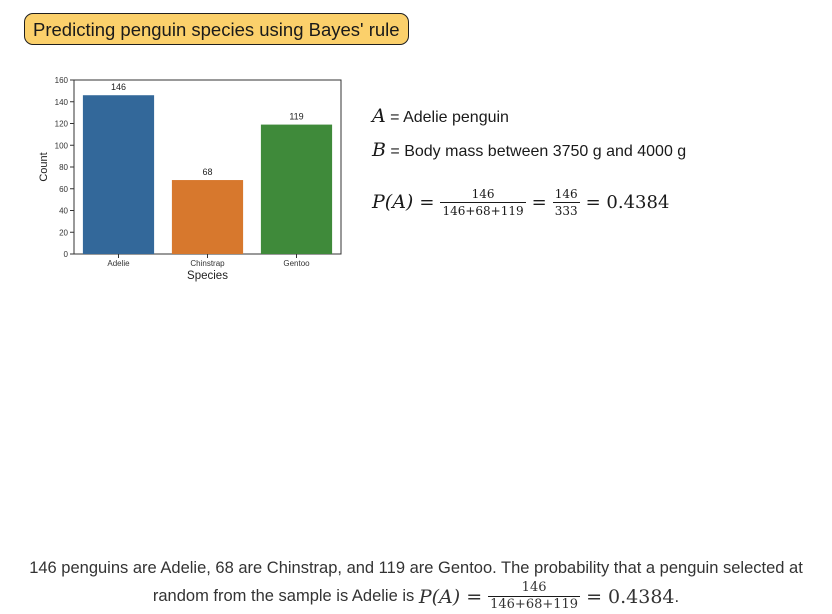  I want to click on fraction-2-bar, so click(566, 202).